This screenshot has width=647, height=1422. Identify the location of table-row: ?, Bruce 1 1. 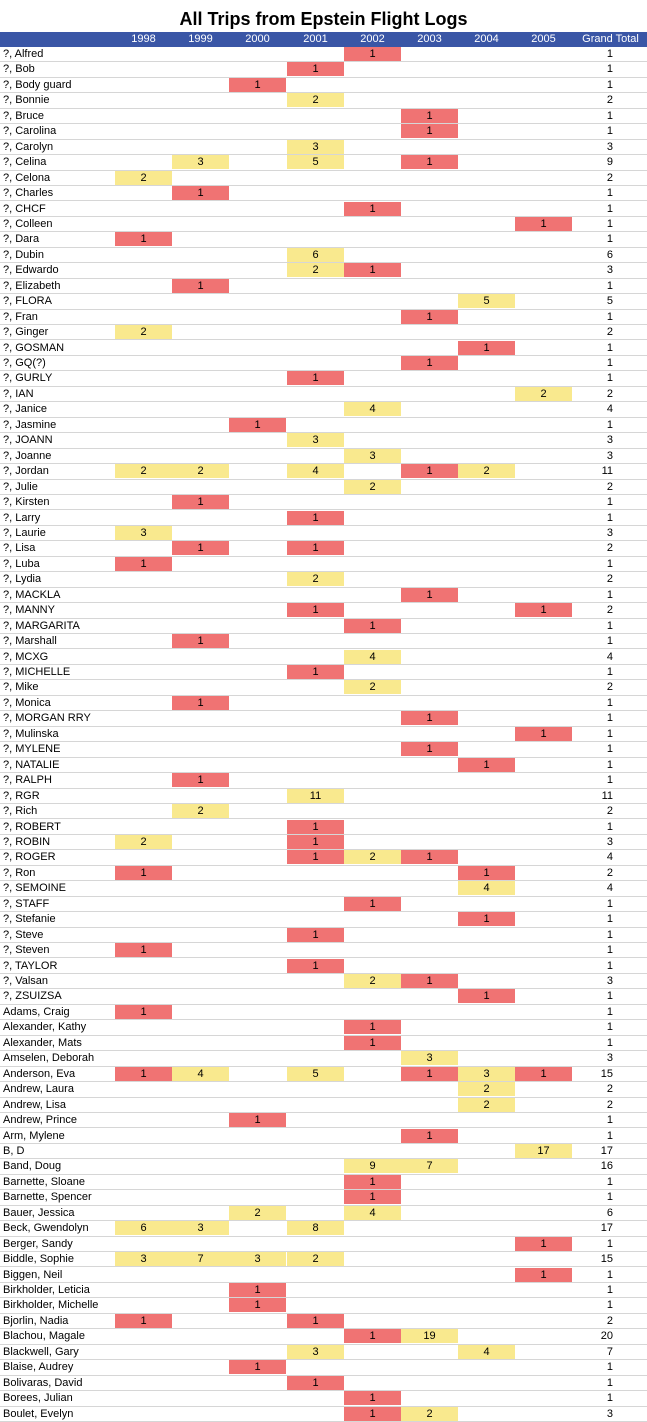
(323, 116).